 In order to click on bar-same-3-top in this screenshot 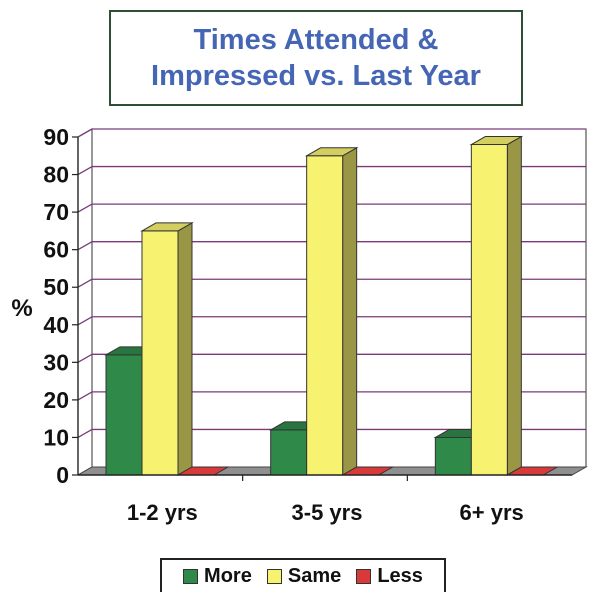, I will do `click(496, 141)`.